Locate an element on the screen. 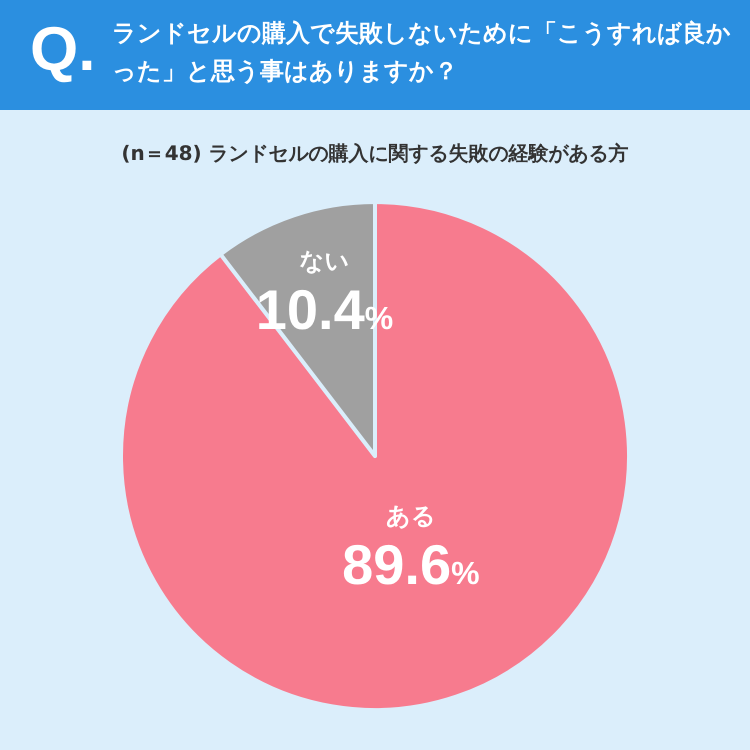  data-label: 89.6% is located at coordinates (411, 564).